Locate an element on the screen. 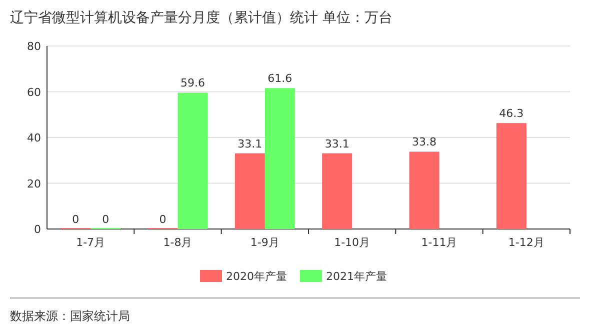 This screenshot has height=330, width=590. x-tick-label: 1-7月 is located at coordinates (91, 242).